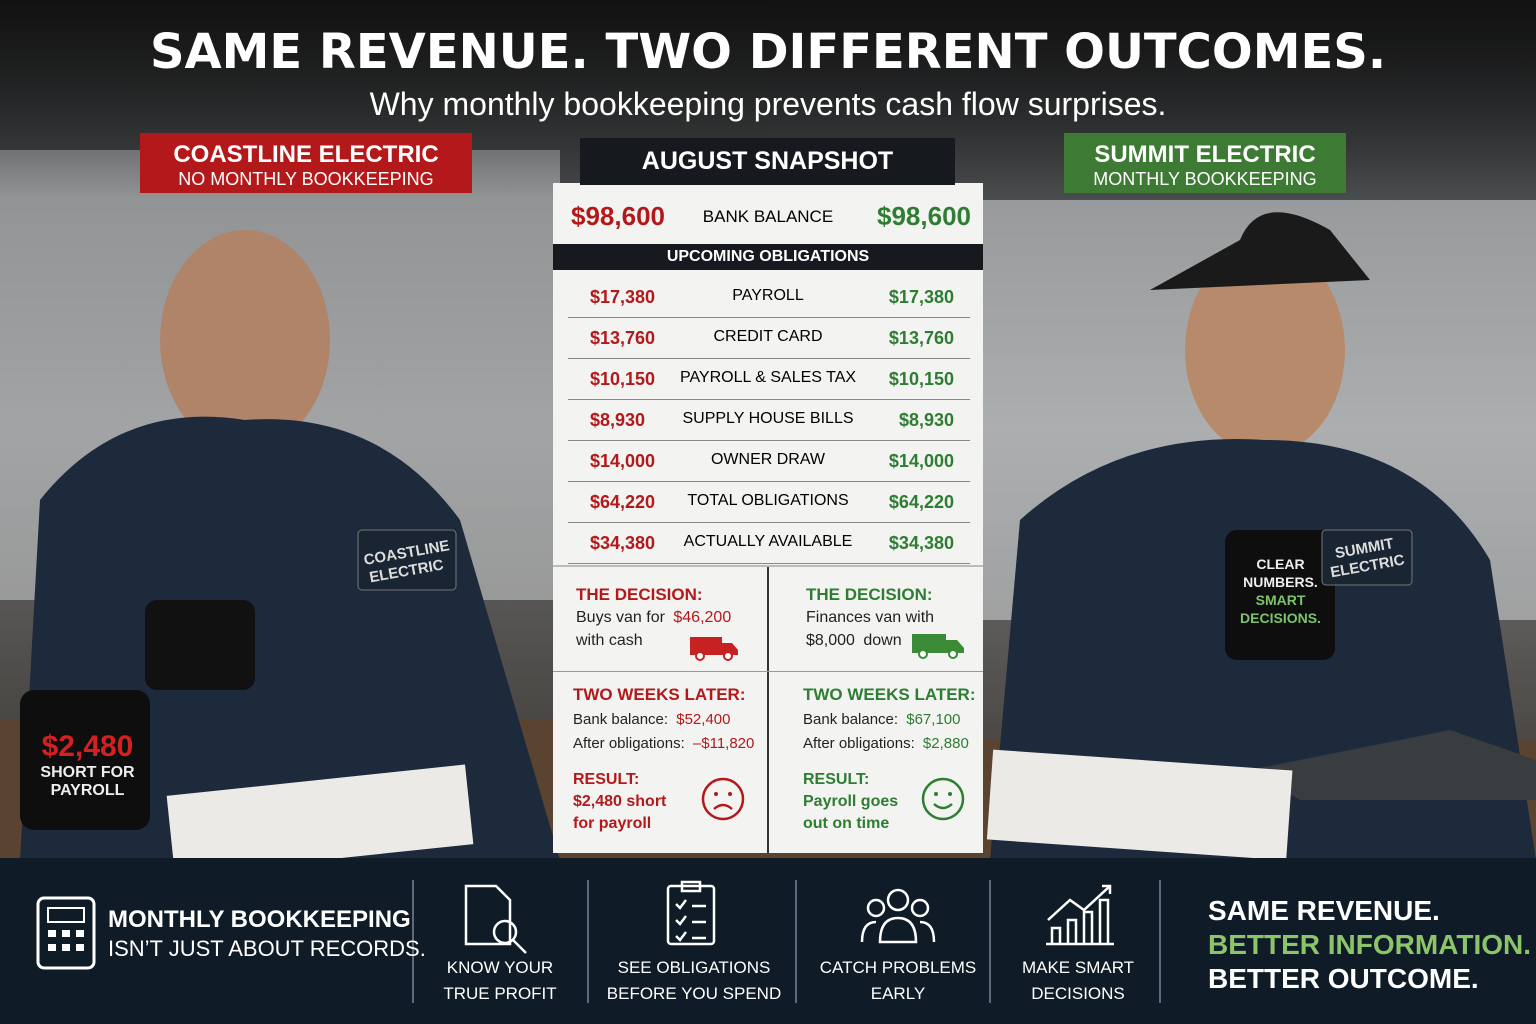 Image resolution: width=1536 pixels, height=1024 pixels. I want to click on text-part: down, so click(880, 640).